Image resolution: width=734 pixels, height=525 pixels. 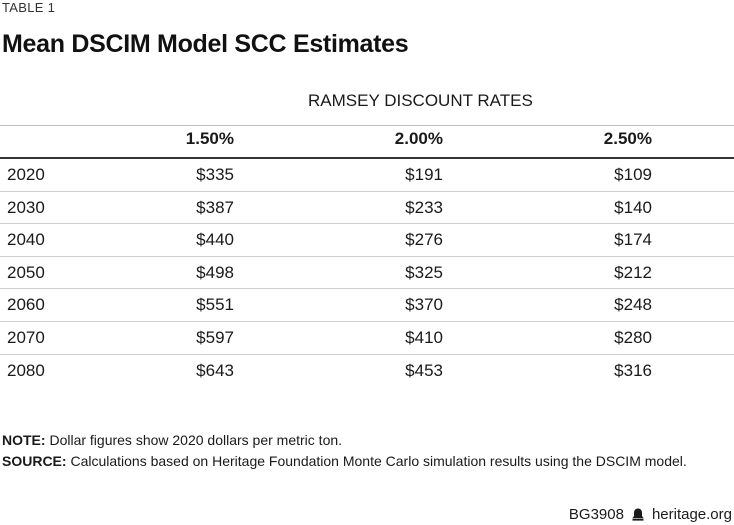 What do you see at coordinates (367, 240) in the screenshot?
I see `table-row: 2040 $440 $276 $174` at bounding box center [367, 240].